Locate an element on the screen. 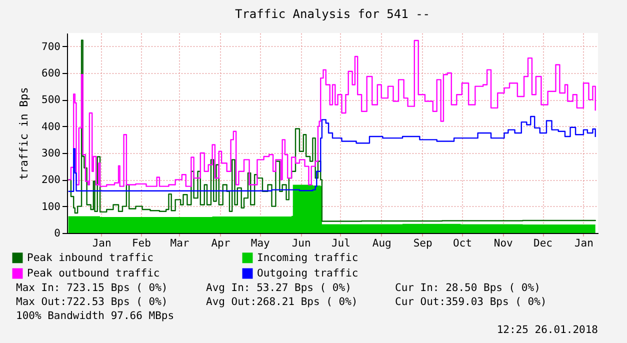  x-tick-label: Oct is located at coordinates (462, 244).